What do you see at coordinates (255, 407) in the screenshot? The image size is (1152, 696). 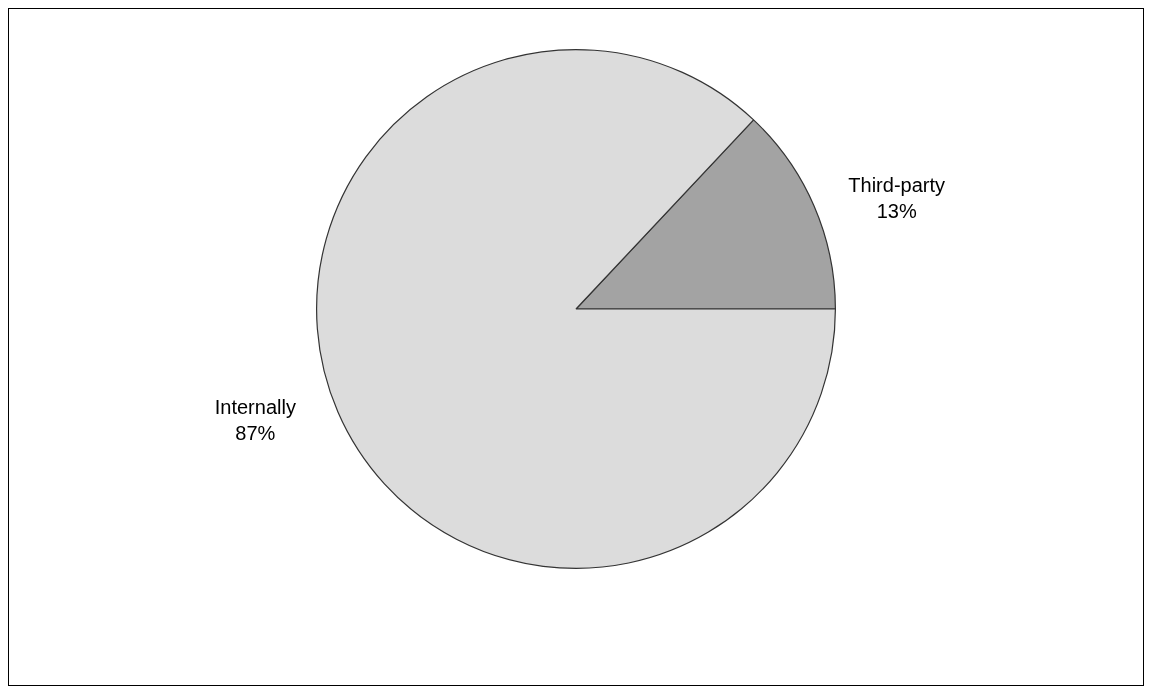 I see `slice-label: Internally` at bounding box center [255, 407].